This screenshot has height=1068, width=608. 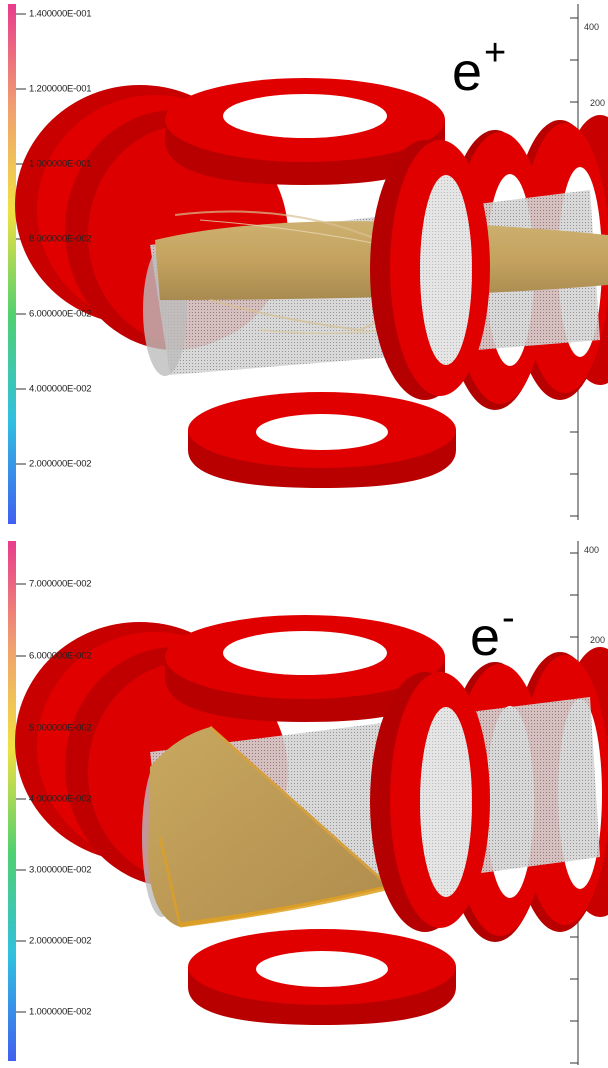 I want to click on species-label-electron: e-, so click(x=492, y=633).